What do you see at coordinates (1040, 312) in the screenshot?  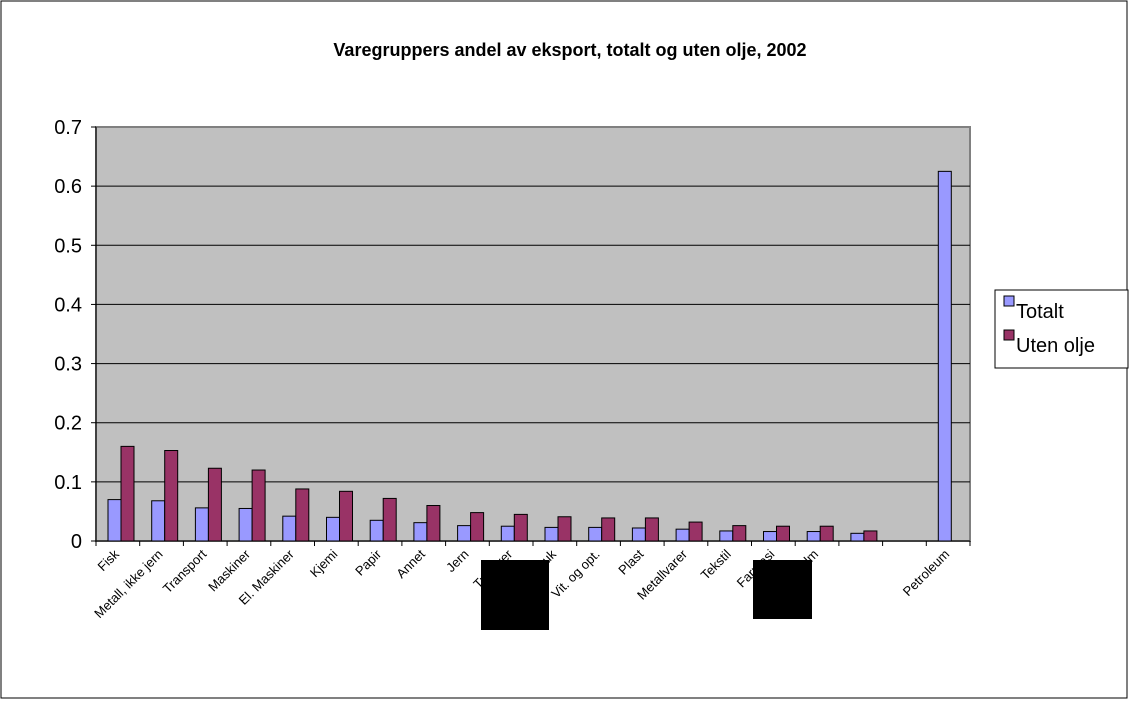 I see `legend-label: Totalt` at bounding box center [1040, 312].